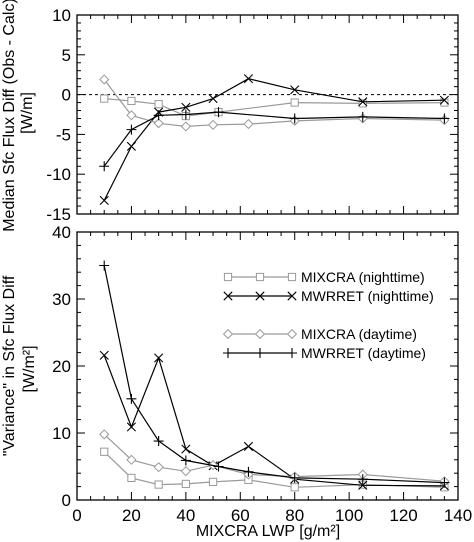 This screenshot has height=542, width=474. I want to click on bottom-xtick-label: 40, so click(185, 515).